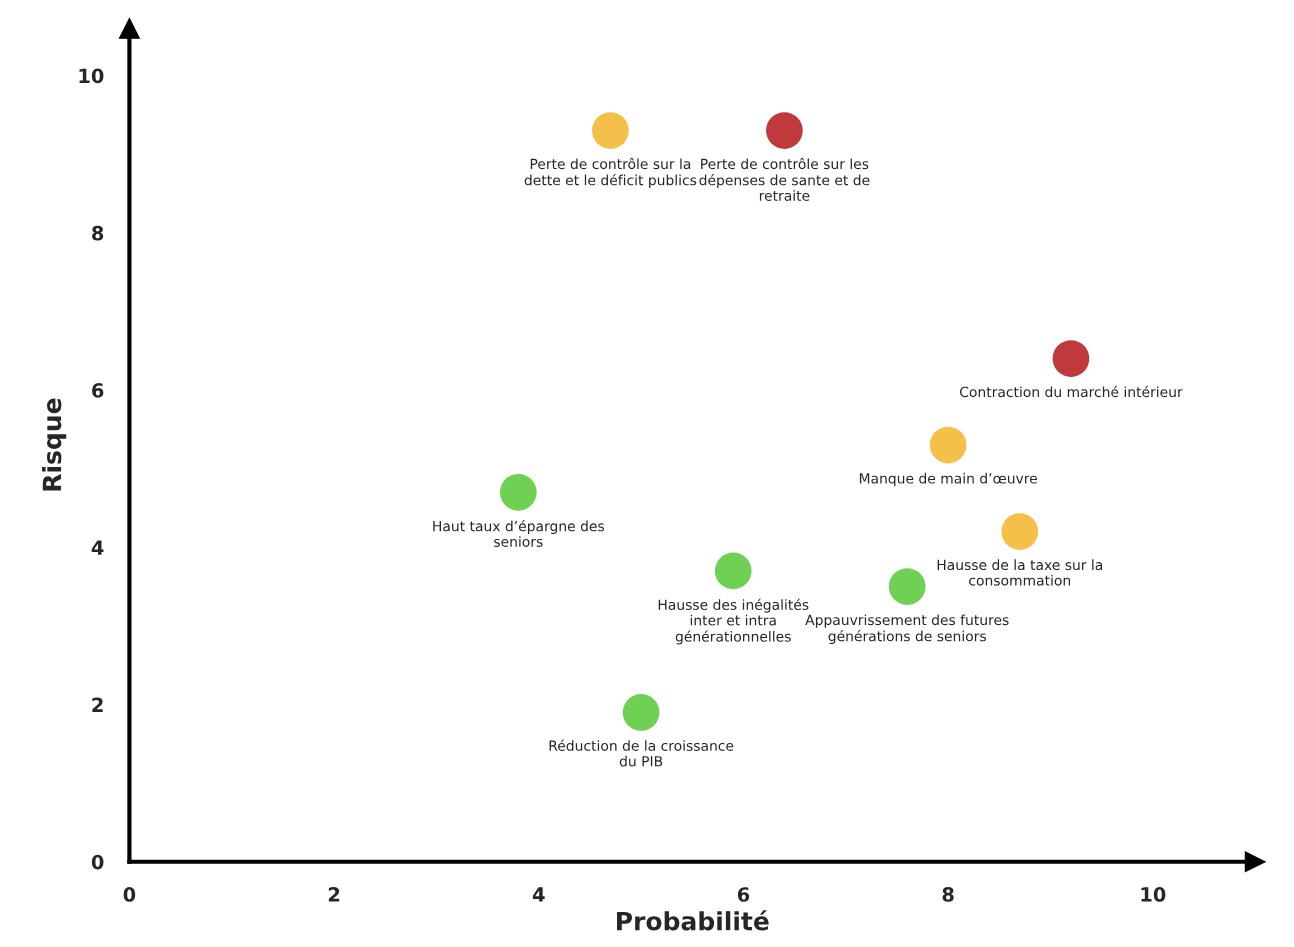 This screenshot has width=1294, height=947. I want to click on x-tick-label: 10, so click(1153, 894).